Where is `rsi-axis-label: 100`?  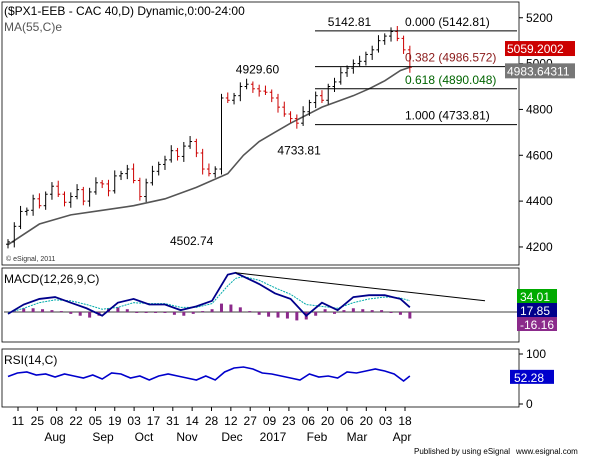
rsi-axis-label: 100 is located at coordinates (536, 354).